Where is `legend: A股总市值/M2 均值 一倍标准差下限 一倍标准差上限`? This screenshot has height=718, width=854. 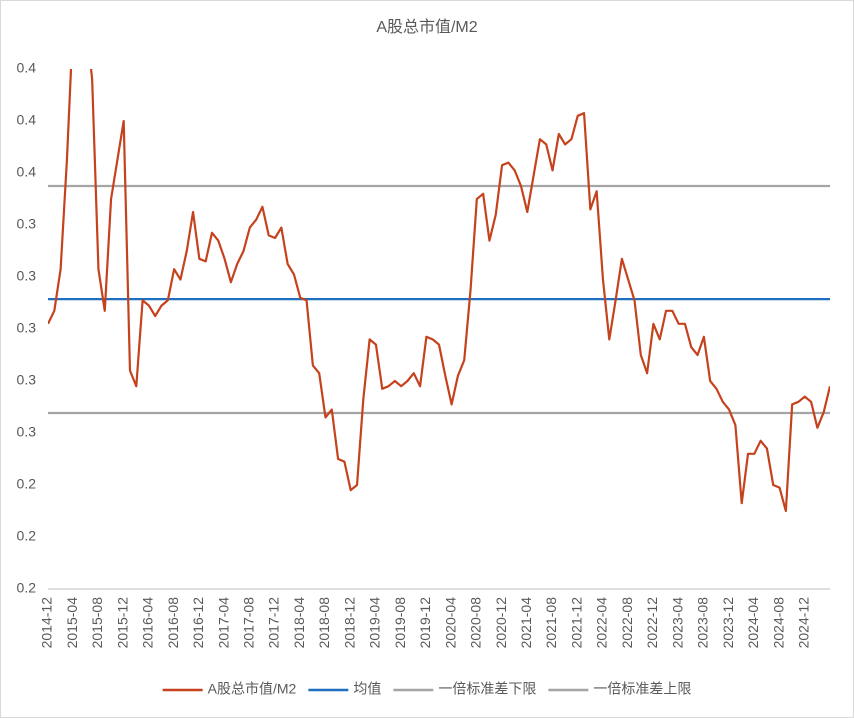
legend: A股总市值/M2 均值 一倍标准差下限 一倍标准差上限 is located at coordinates (426, 689).